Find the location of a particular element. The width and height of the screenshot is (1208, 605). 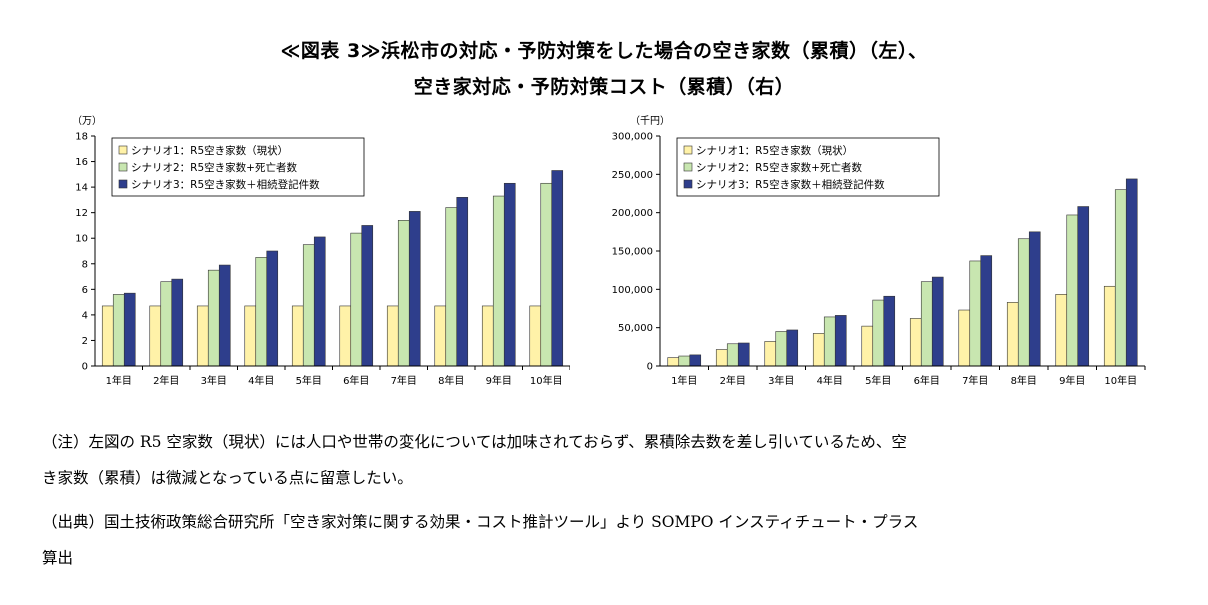

y-tick-label: 250,000 is located at coordinates (632, 175).